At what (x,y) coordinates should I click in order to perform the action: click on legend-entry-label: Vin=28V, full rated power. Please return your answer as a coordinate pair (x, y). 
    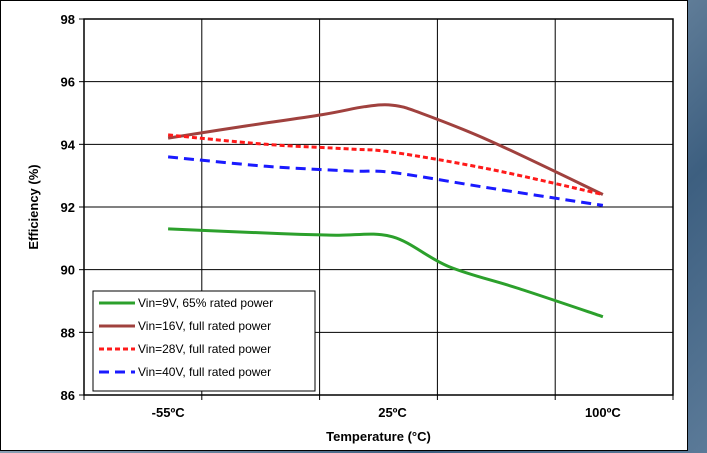
    Looking at the image, I should click on (204, 349).